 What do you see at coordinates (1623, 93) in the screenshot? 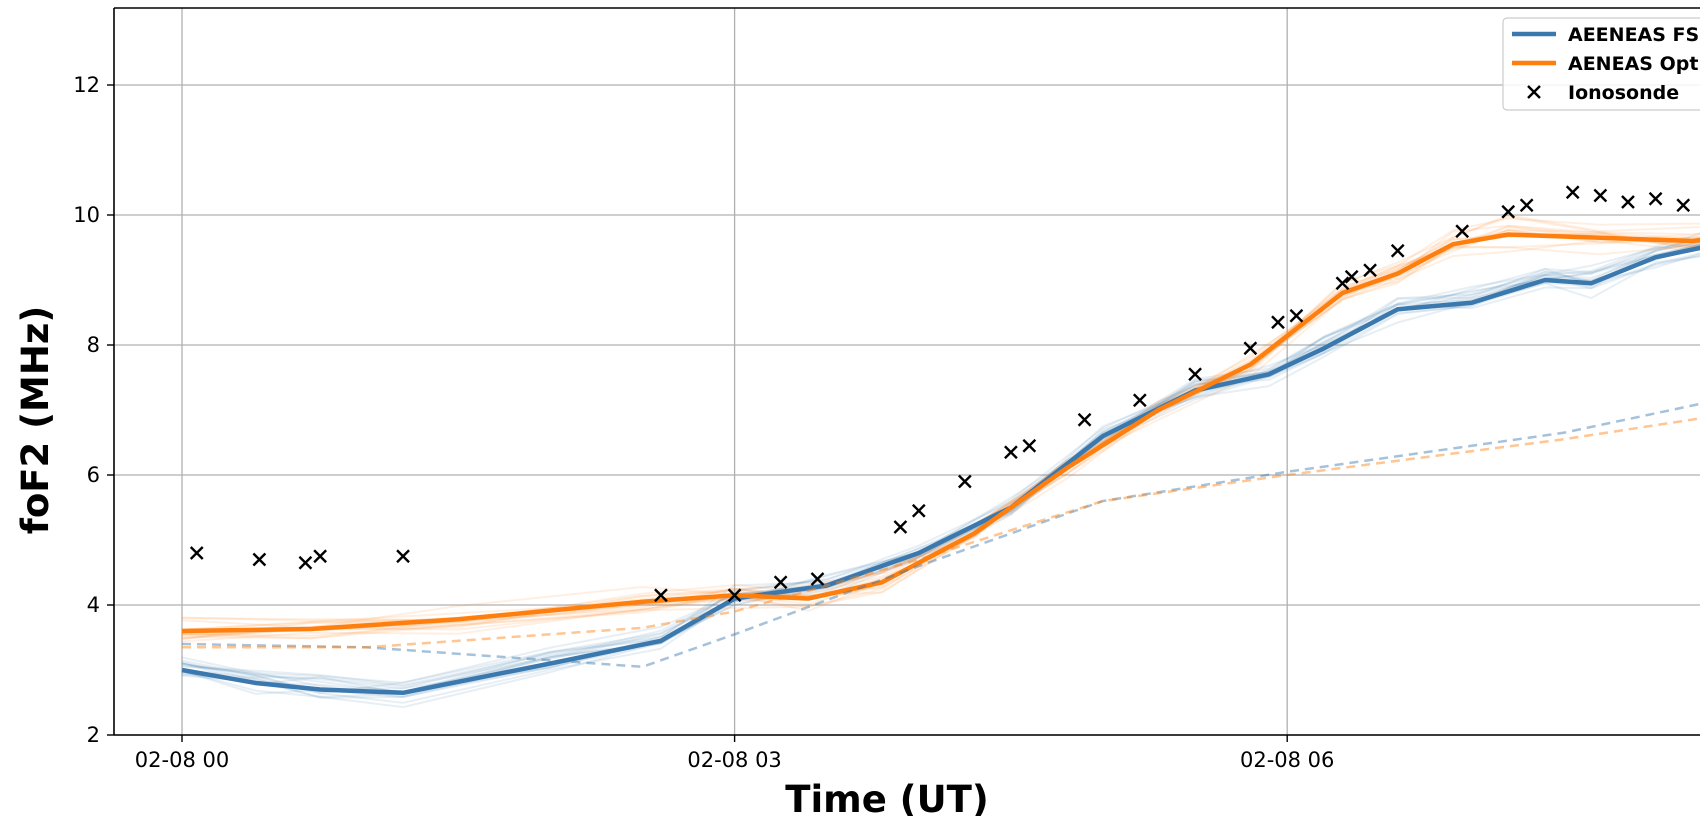
I see `legend-label: Ionosonde` at bounding box center [1623, 93].